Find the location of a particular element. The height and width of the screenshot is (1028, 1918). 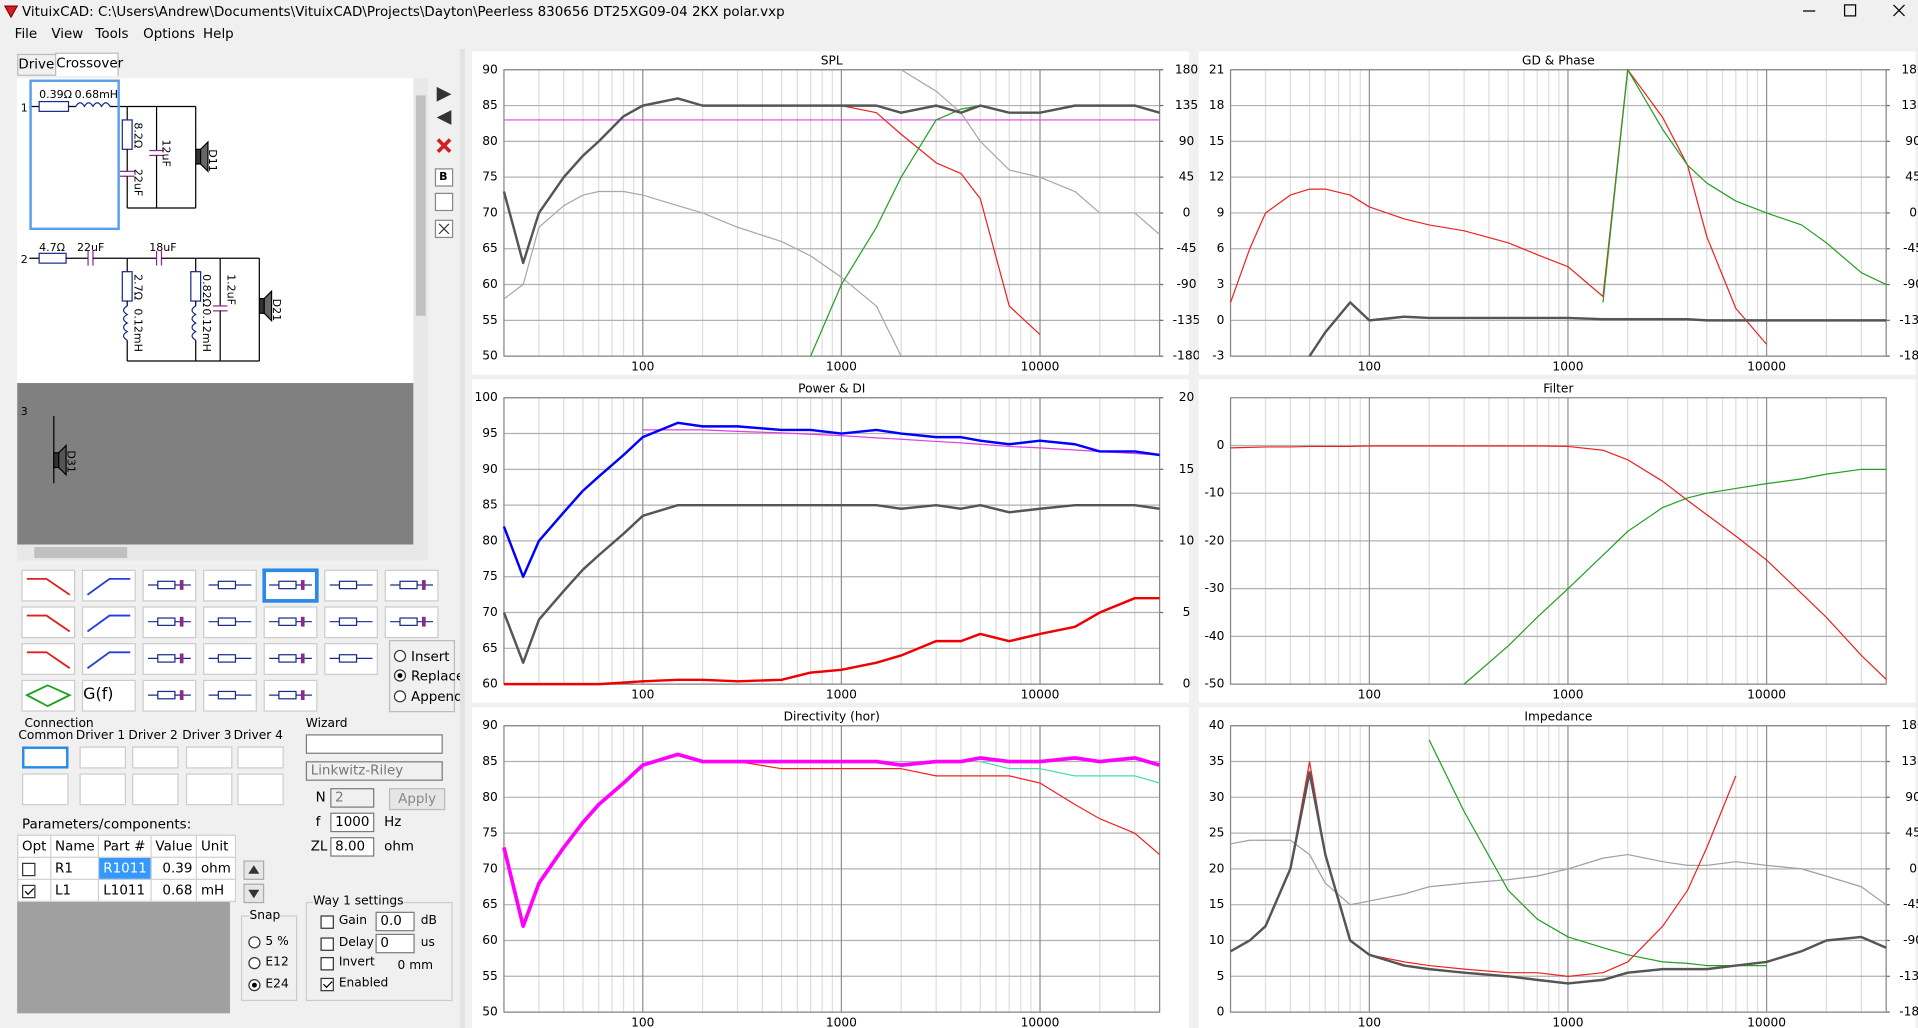

menu-item: Options is located at coordinates (169, 33).